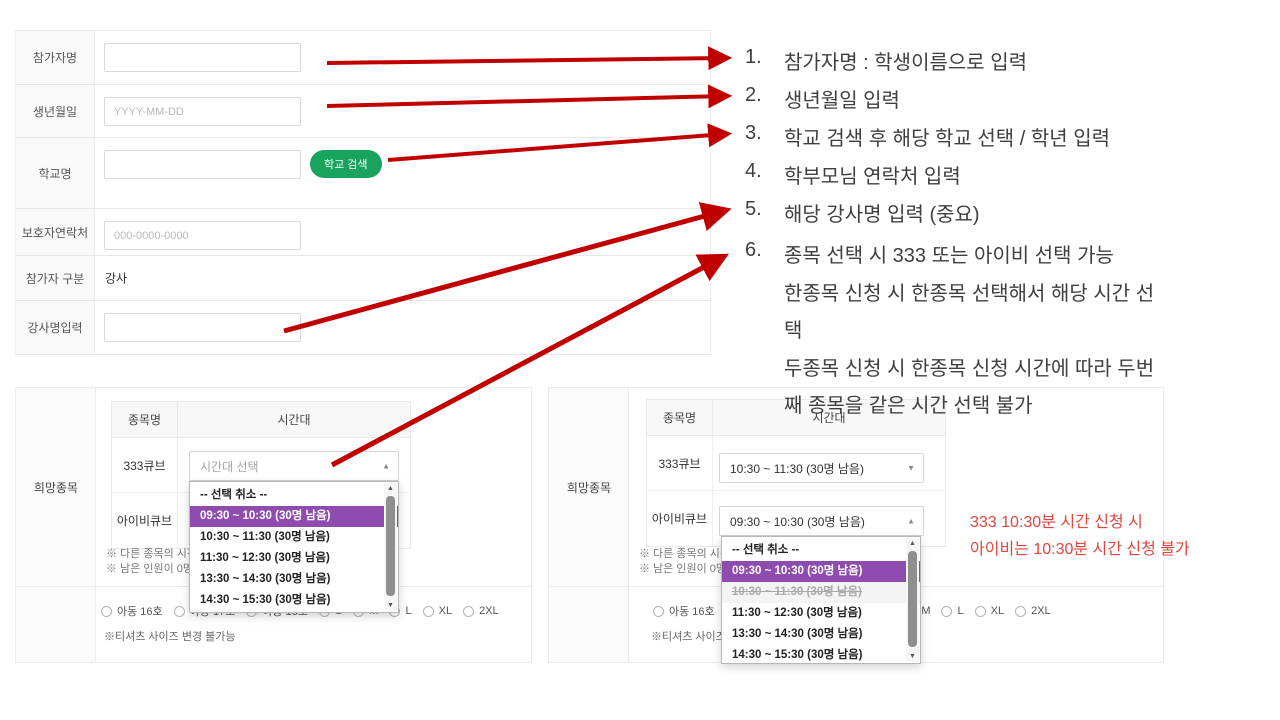 Image resolution: width=1280 pixels, height=720 pixels. Describe the element at coordinates (202, 327) in the screenshot. I see `instructor-name-input` at that location.